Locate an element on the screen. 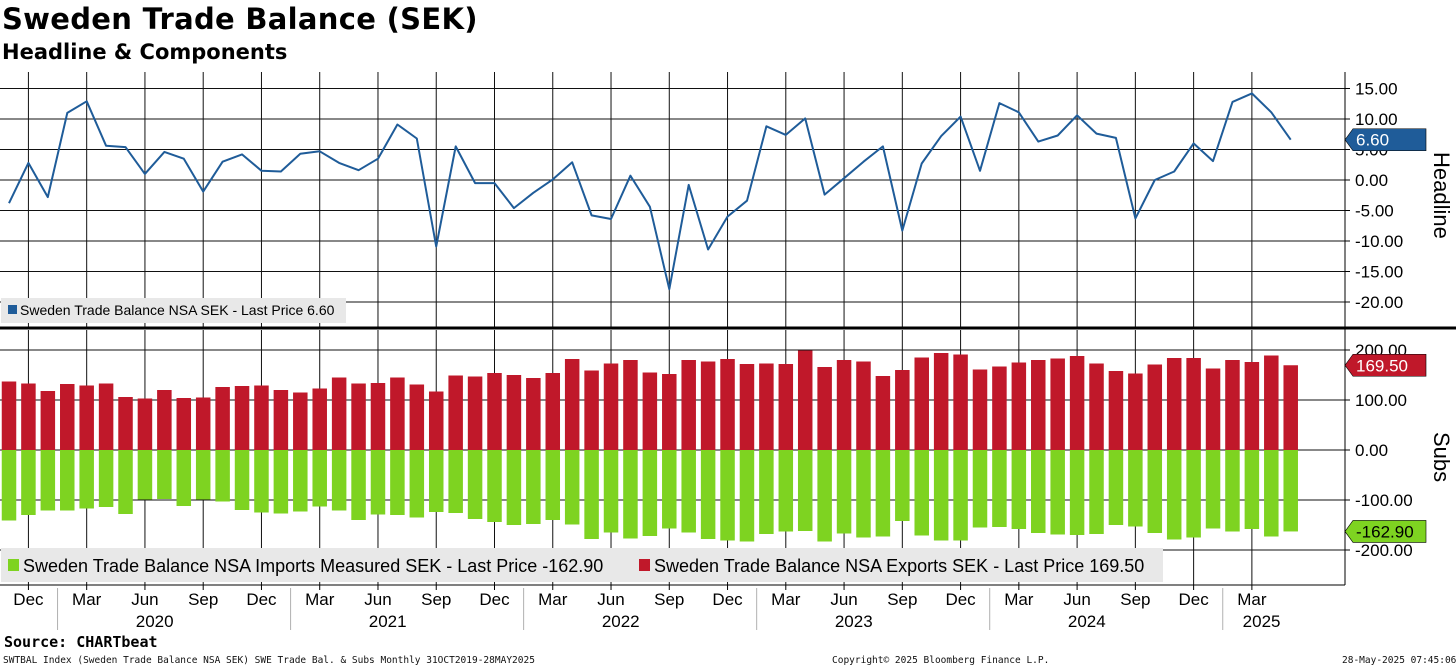  last-value-tag-exports: 169.50 is located at coordinates (1385, 365).